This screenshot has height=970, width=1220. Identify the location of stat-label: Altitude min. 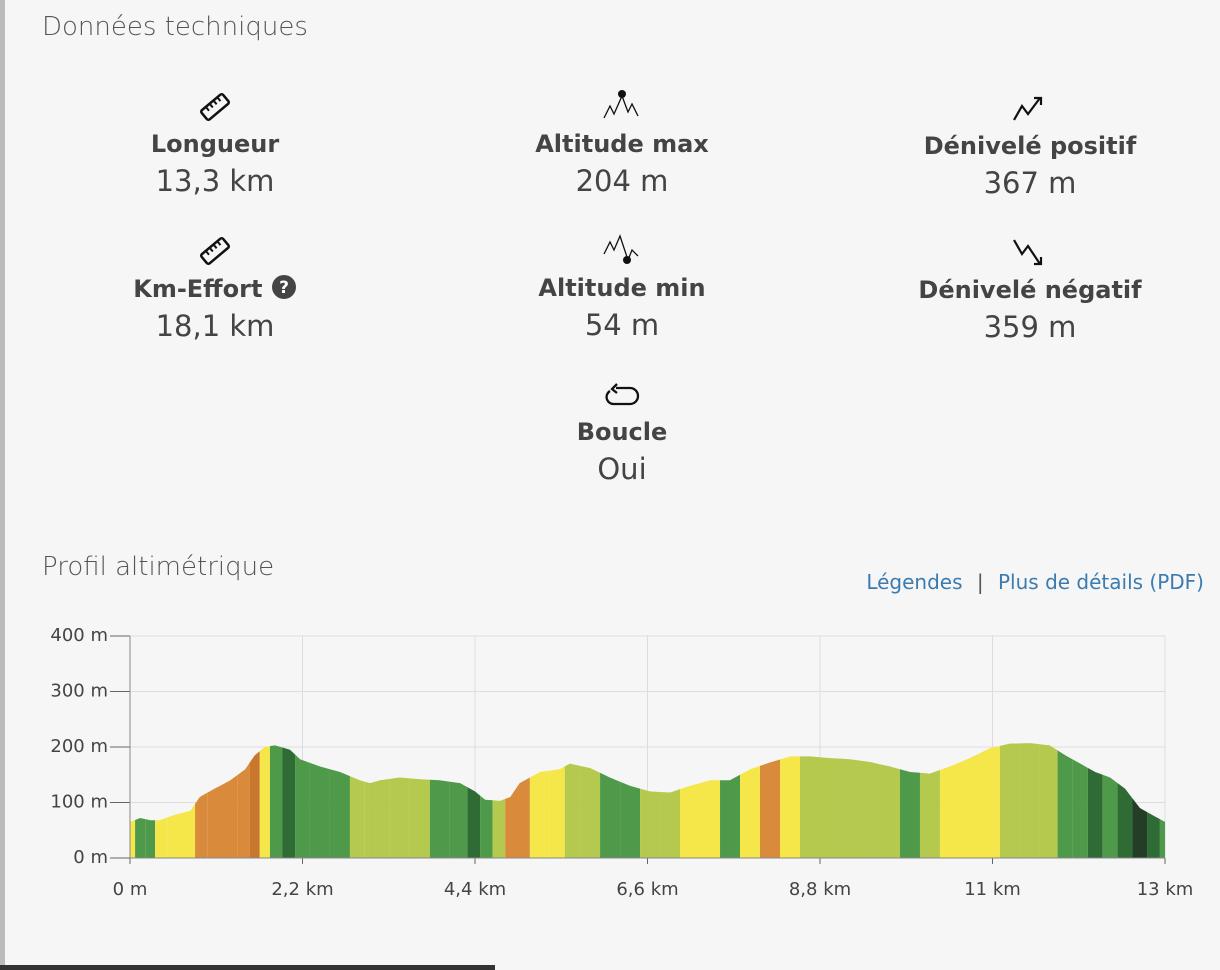
(622, 288).